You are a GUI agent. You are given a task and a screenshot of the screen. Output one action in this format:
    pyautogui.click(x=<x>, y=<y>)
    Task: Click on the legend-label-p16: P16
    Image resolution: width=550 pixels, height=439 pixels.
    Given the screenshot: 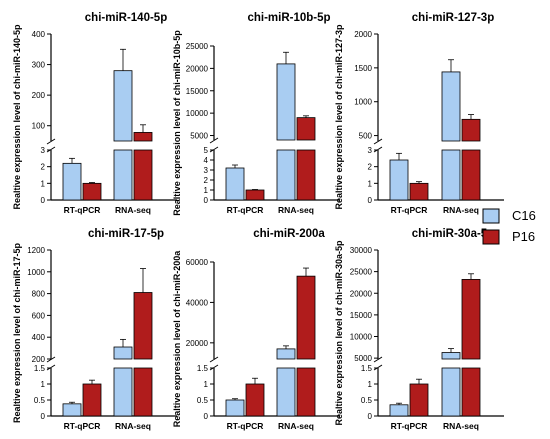 What is the action you would take?
    pyautogui.click(x=523, y=236)
    